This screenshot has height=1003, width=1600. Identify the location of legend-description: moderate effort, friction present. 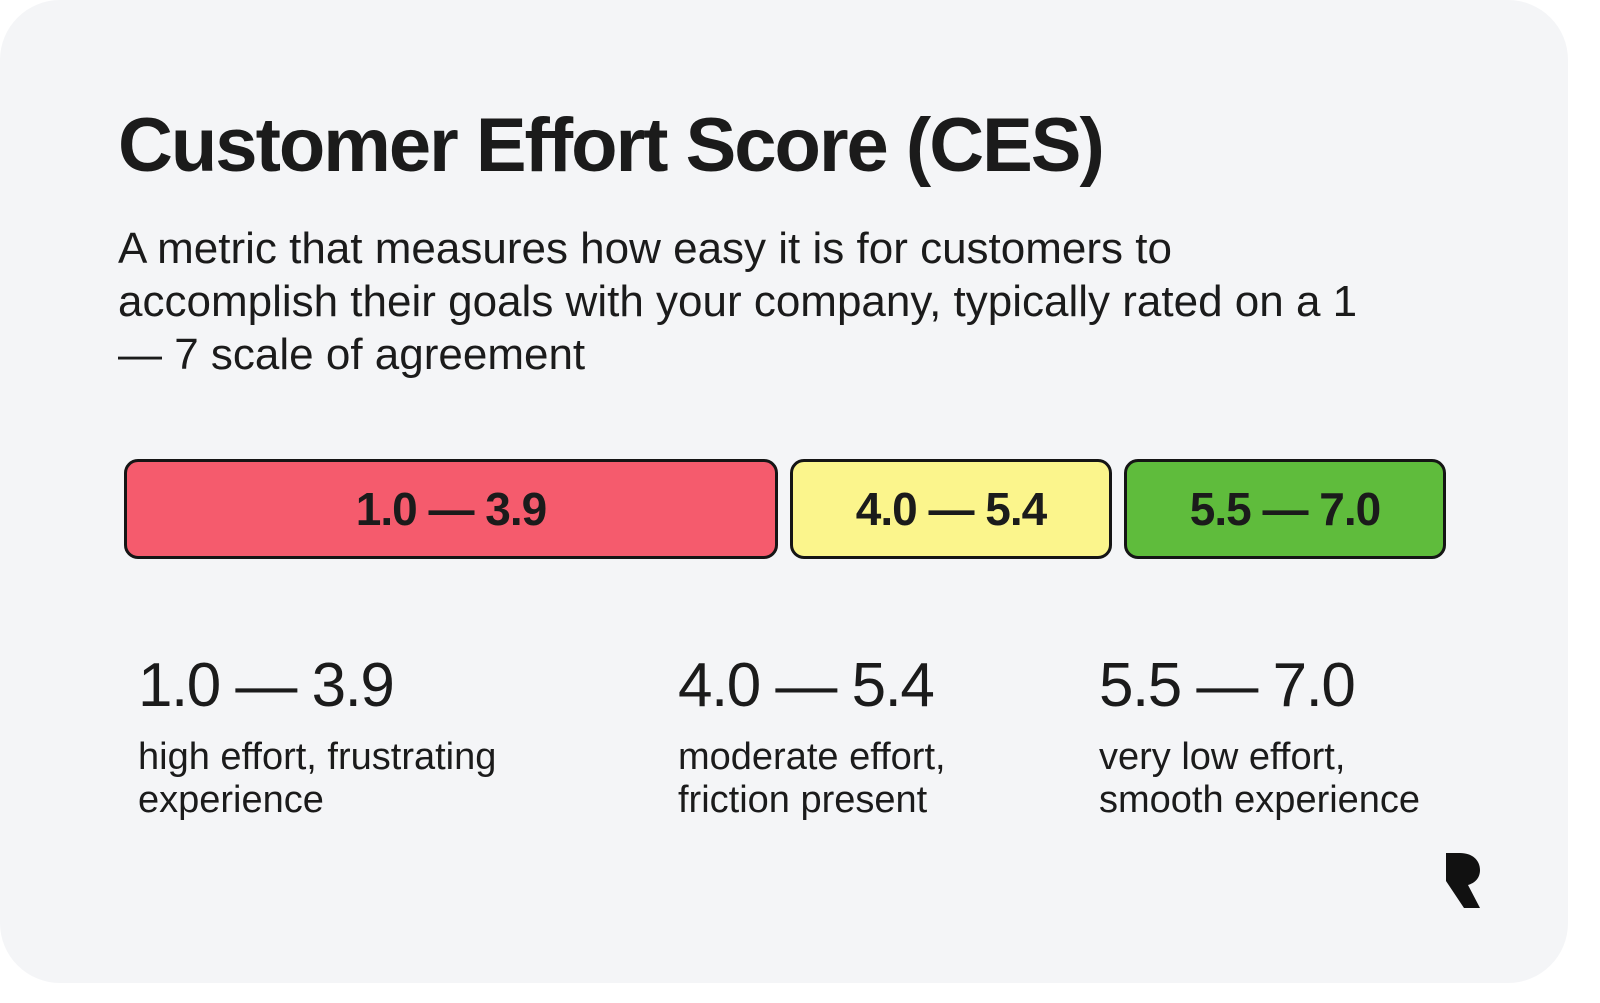
(812, 778).